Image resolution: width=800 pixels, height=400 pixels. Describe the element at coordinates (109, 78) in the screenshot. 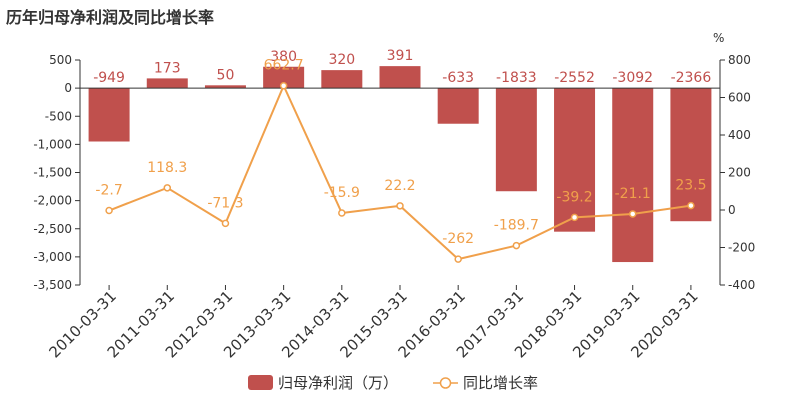

I see `bar-value-label: -949` at that location.